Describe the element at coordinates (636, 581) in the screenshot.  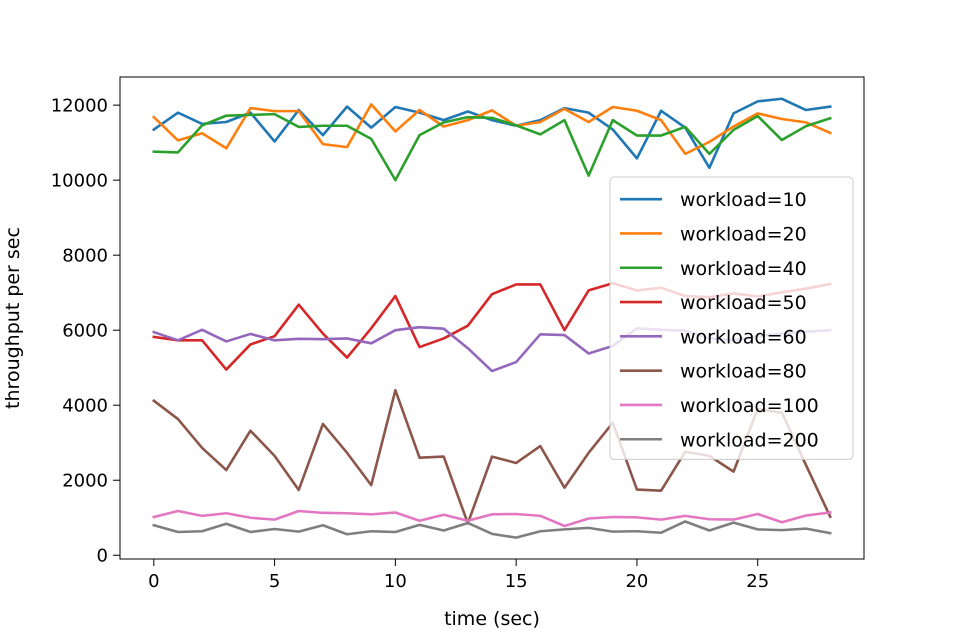
I see `x-tick-label-4: 20` at that location.